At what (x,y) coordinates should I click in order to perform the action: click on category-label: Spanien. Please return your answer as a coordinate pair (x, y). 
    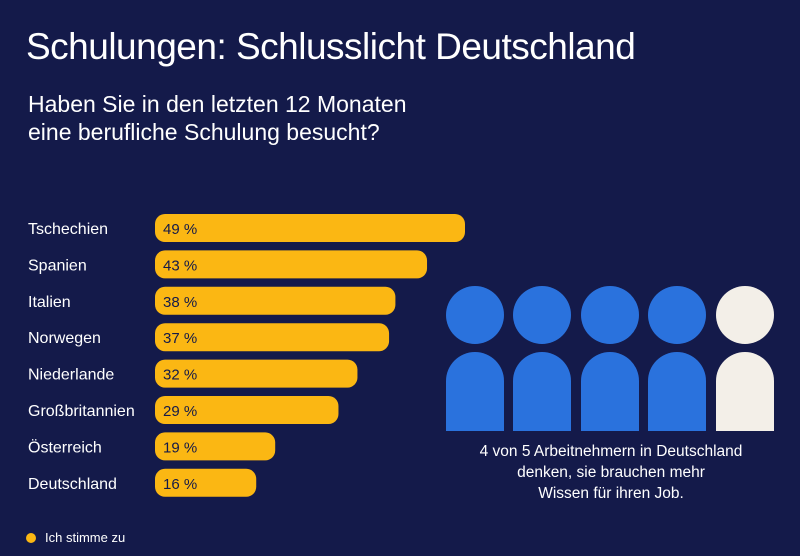
    Looking at the image, I should click on (57, 265).